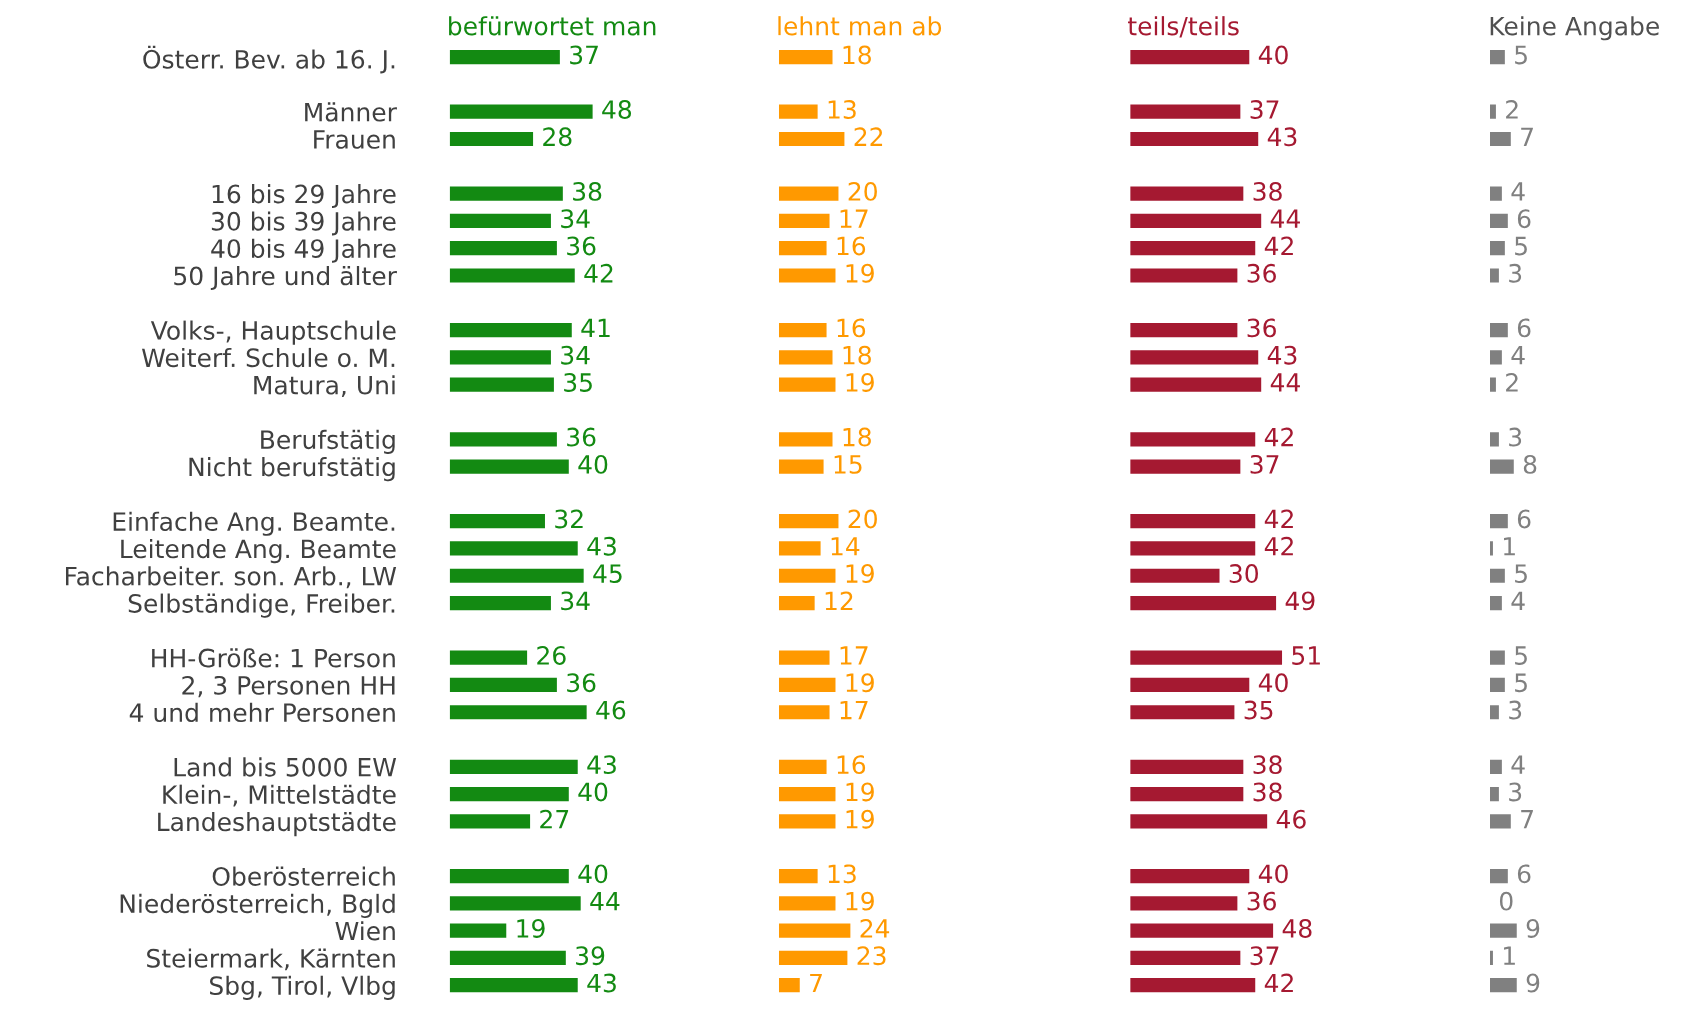  Describe the element at coordinates (258, 551) in the screenshot. I see `y-tick-label: Leitende Ang. Beamte` at that location.